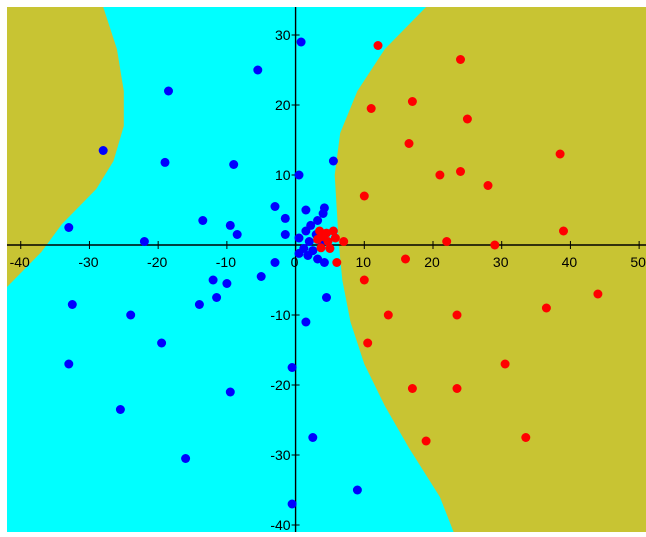 This screenshot has height=537, width=646. What do you see at coordinates (501, 262) in the screenshot?
I see `x-tick-label: 30` at bounding box center [501, 262].